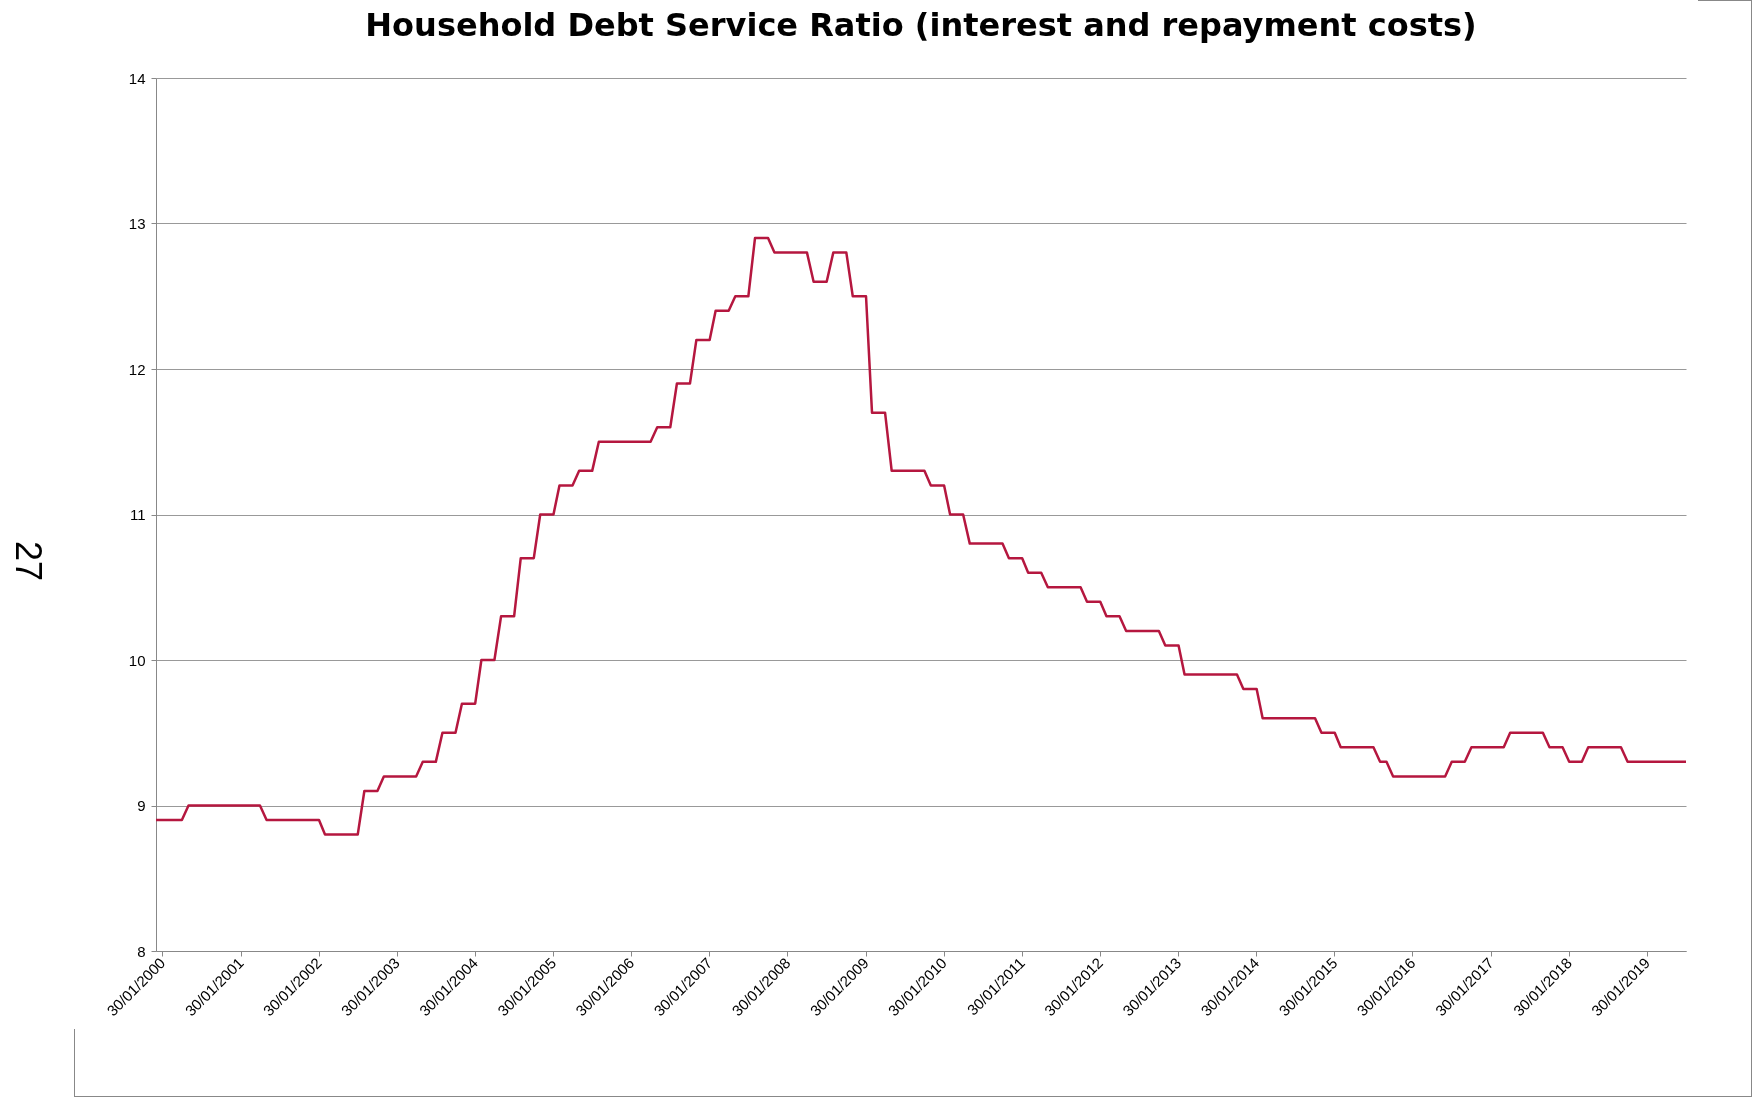 Image resolution: width=1752 pixels, height=1097 pixels. Describe the element at coordinates (137, 223) in the screenshot. I see `y-tick-label: 13` at that location.